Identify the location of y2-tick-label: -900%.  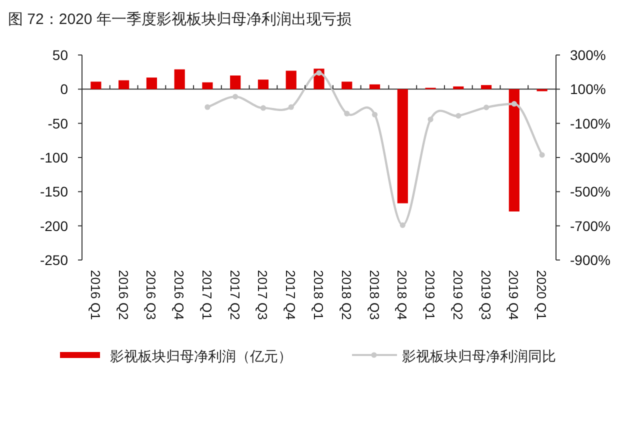
(590, 260).